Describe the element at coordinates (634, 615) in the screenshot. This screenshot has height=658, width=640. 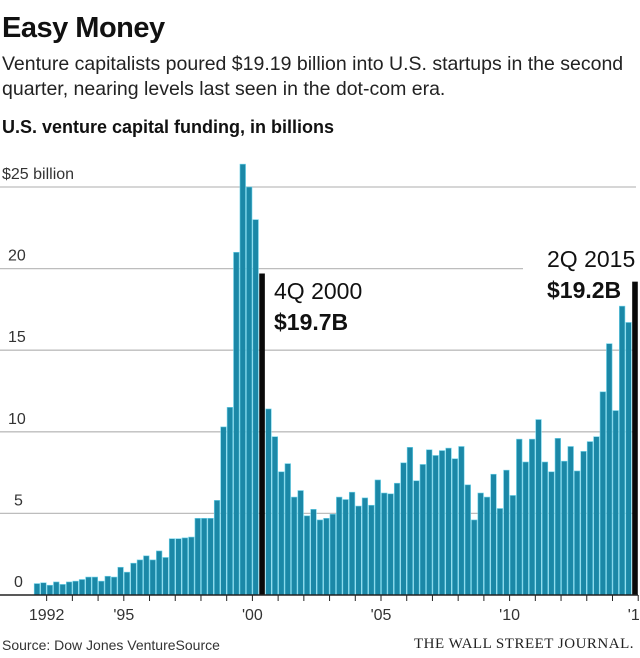
I see `x-tick-label: '15` at that location.